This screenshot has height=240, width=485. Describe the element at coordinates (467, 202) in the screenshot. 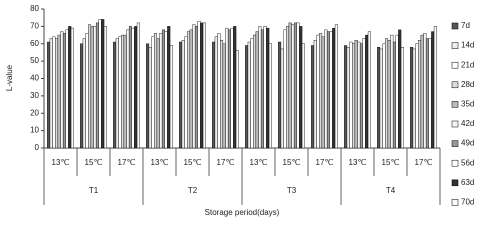

I see `legend-label: 70d` at that location.